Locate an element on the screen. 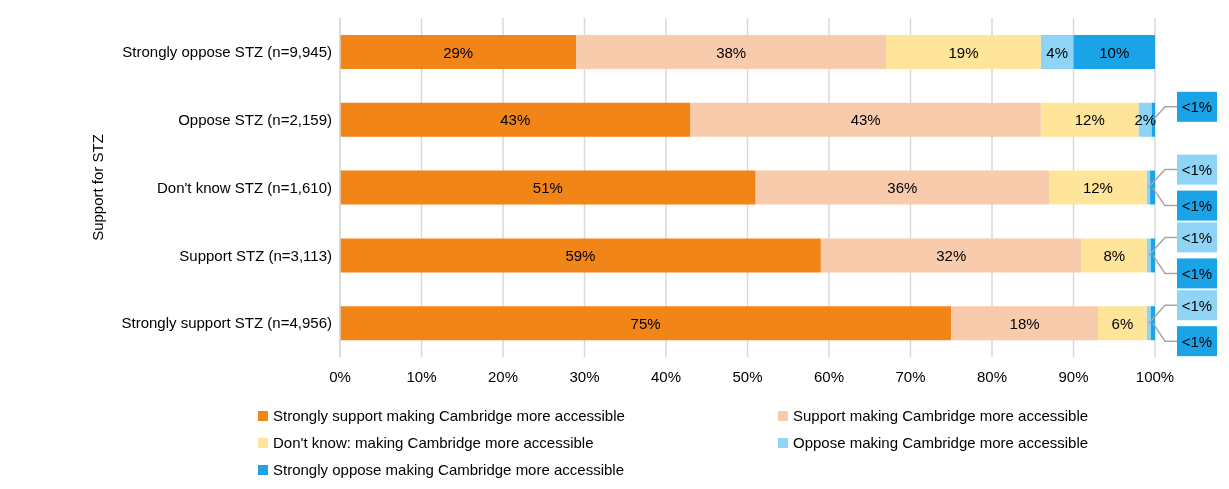  y-tick-label: Strongly oppose STZ (n=9,945) is located at coordinates (227, 52).